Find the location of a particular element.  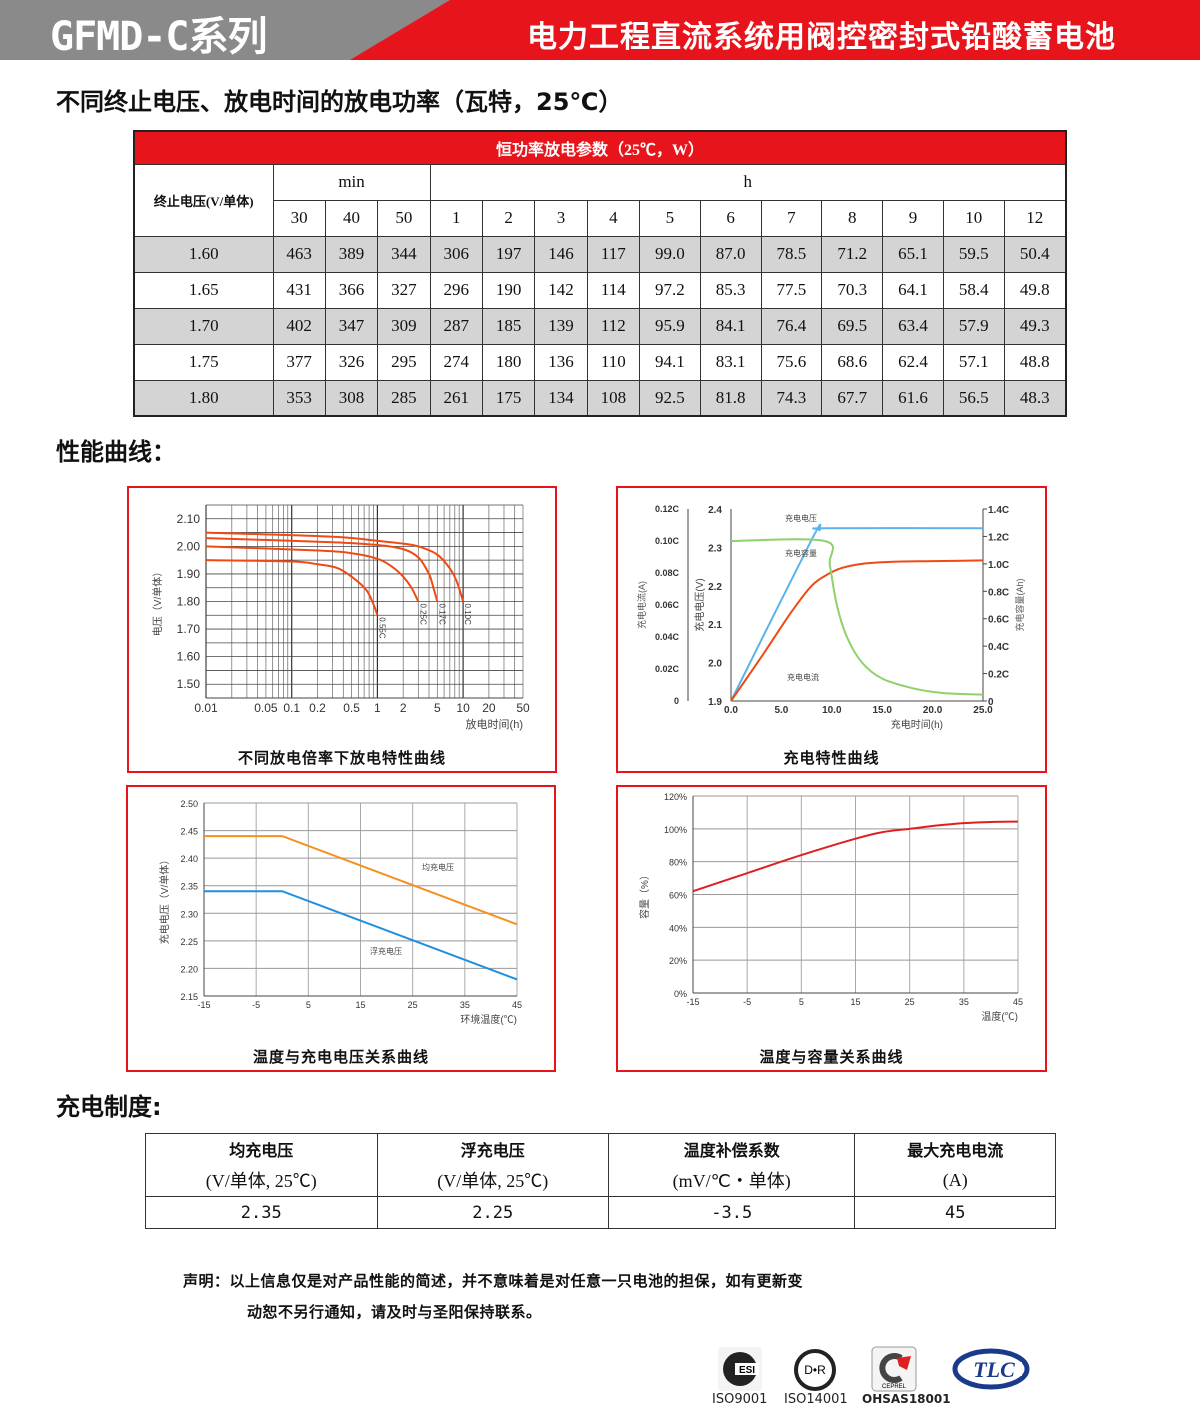

value-cell: 84.1 is located at coordinates (730, 326).